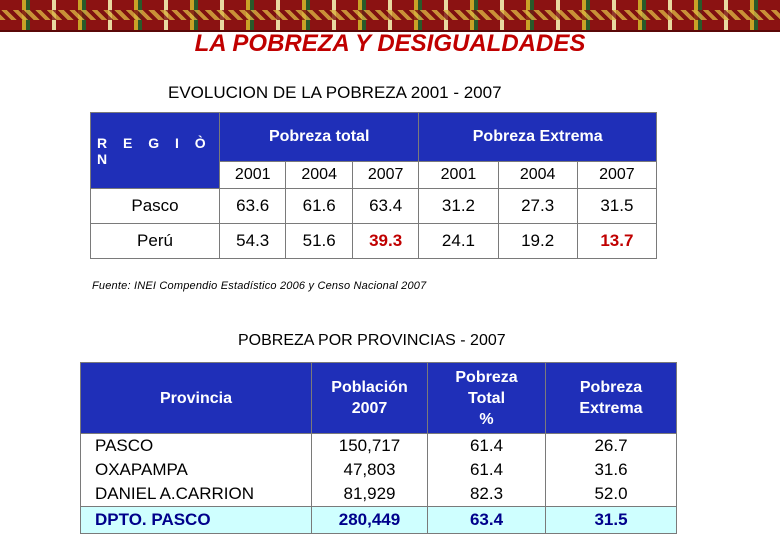 The image size is (780, 540). What do you see at coordinates (369, 493) in the screenshot?
I see `list-item: 81,929` at bounding box center [369, 493].